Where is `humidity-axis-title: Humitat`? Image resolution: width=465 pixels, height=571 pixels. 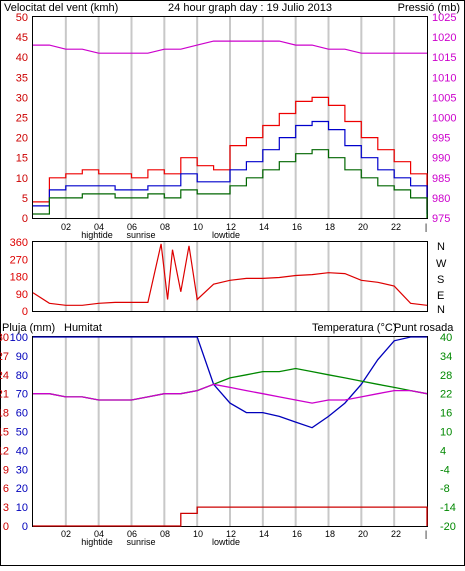
humidity-axis-title: Humitat is located at coordinates (83, 328).